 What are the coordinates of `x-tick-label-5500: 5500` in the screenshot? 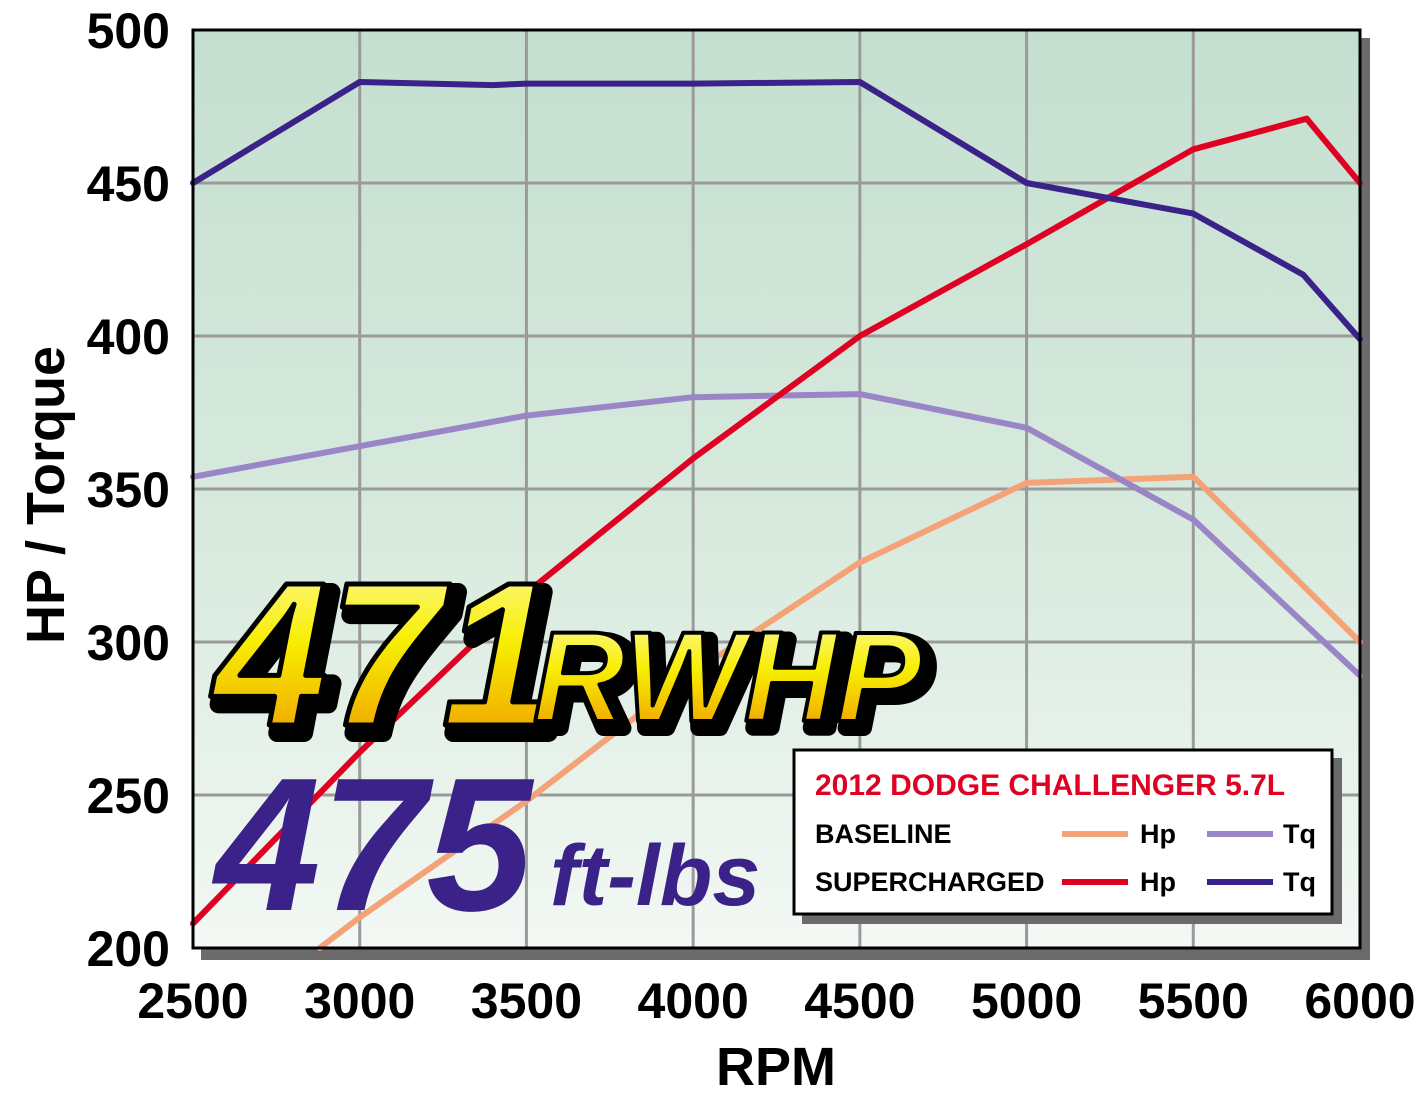 It's located at (1193, 1001).